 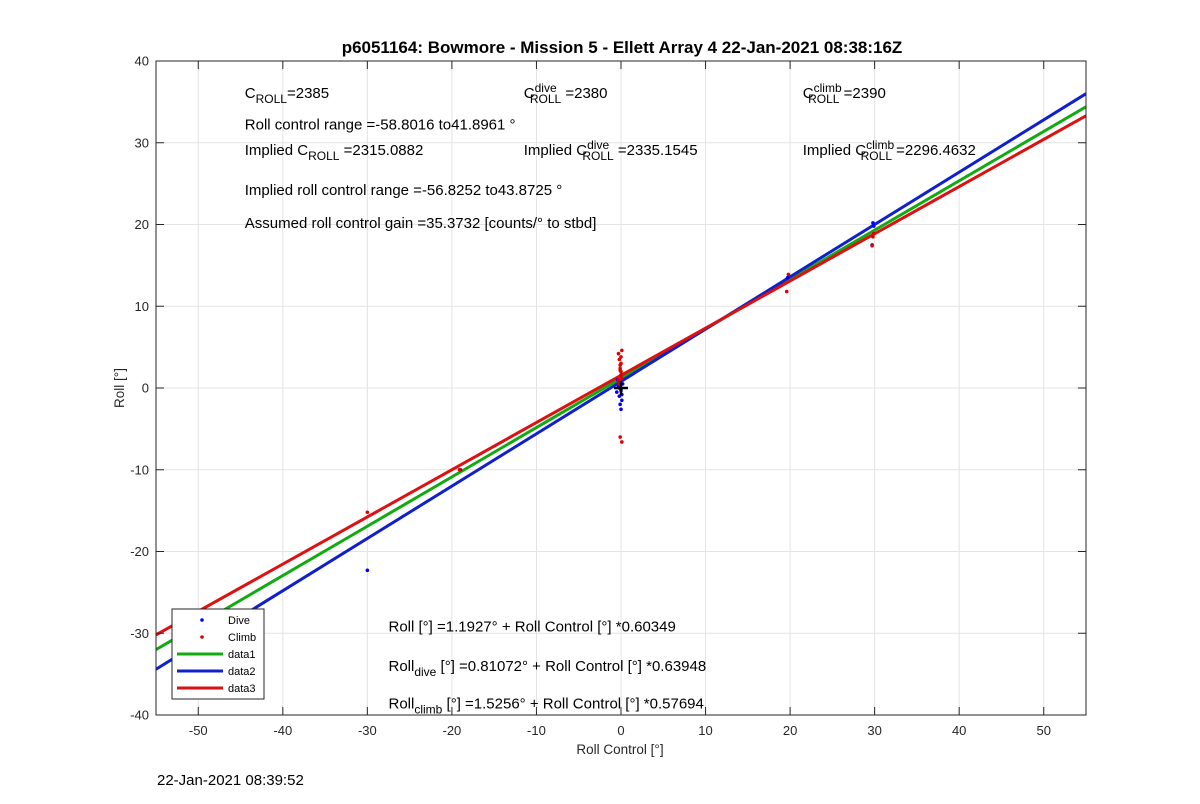 I want to click on annotation-run: Roll control range =-58.8016 to41.8961 °, so click(x=380, y=125).